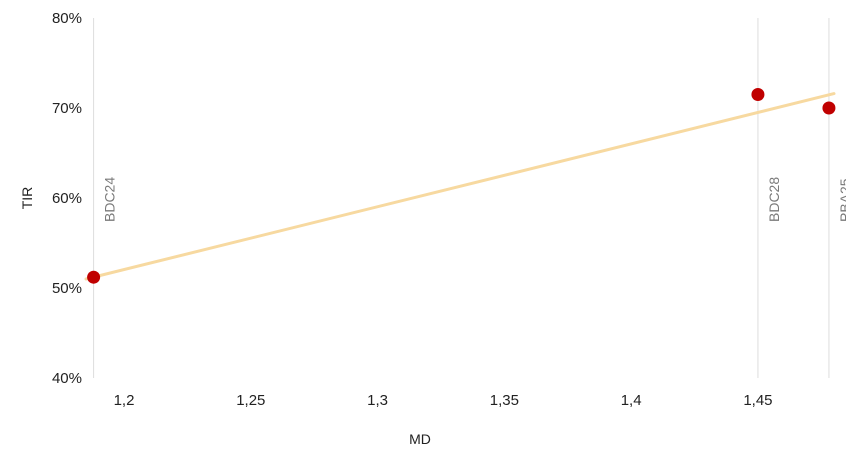  What do you see at coordinates (758, 94) in the screenshot?
I see `point-bdc28` at bounding box center [758, 94].